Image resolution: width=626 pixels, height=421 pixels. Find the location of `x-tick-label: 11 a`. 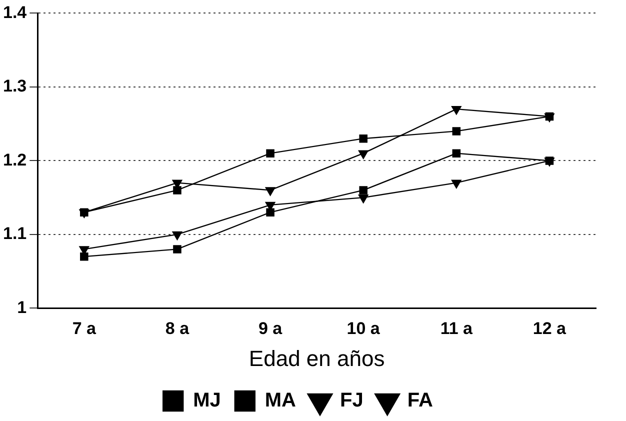

x-tick-label: 11 a is located at coordinates (457, 328).